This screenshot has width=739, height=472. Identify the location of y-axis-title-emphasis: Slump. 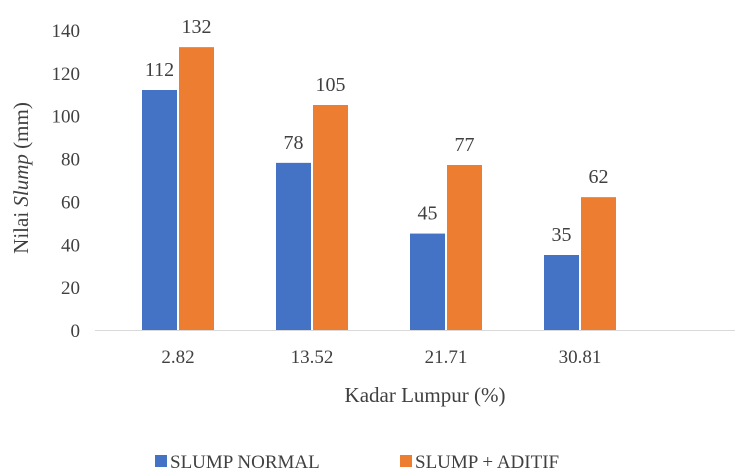
(21, 180).